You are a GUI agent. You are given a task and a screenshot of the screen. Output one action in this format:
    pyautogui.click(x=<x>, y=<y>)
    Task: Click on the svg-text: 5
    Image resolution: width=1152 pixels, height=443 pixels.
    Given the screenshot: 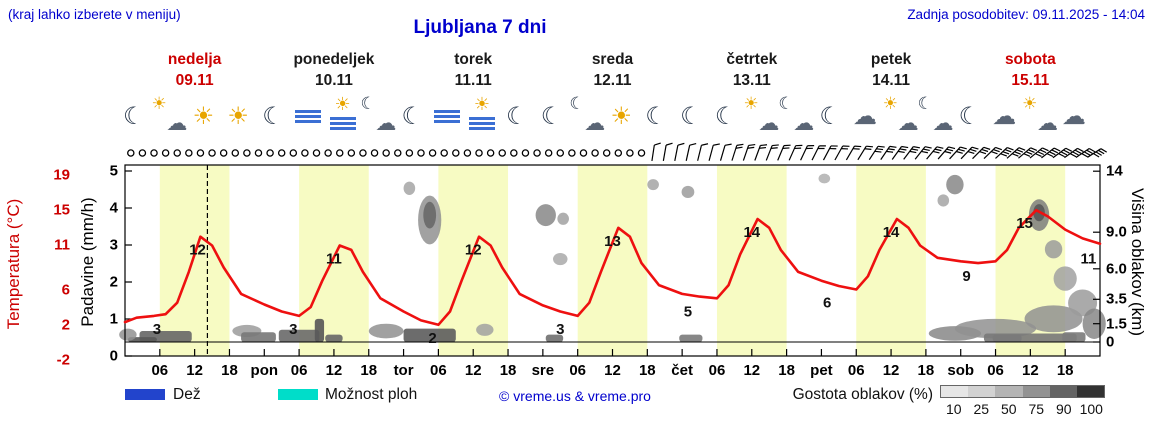 What is the action you would take?
    pyautogui.click(x=688, y=311)
    